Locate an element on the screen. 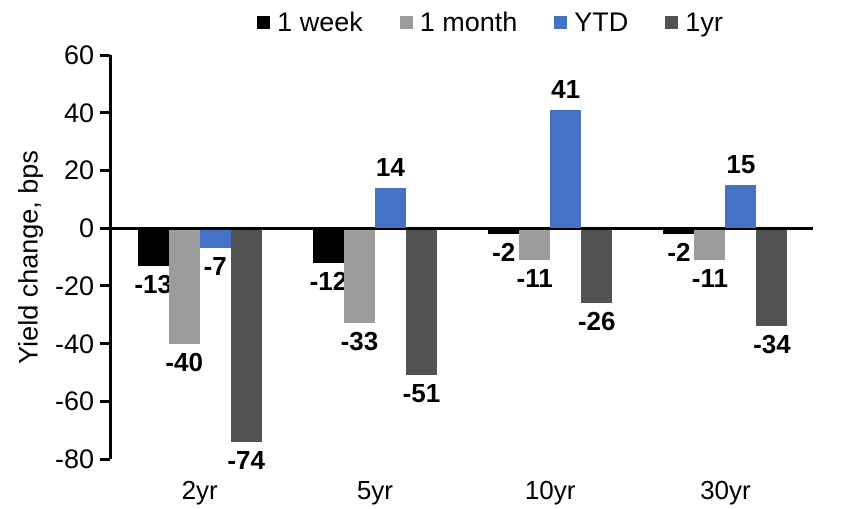 The height and width of the screenshot is (509, 852). bar-1yr-2yr is located at coordinates (246, 335).